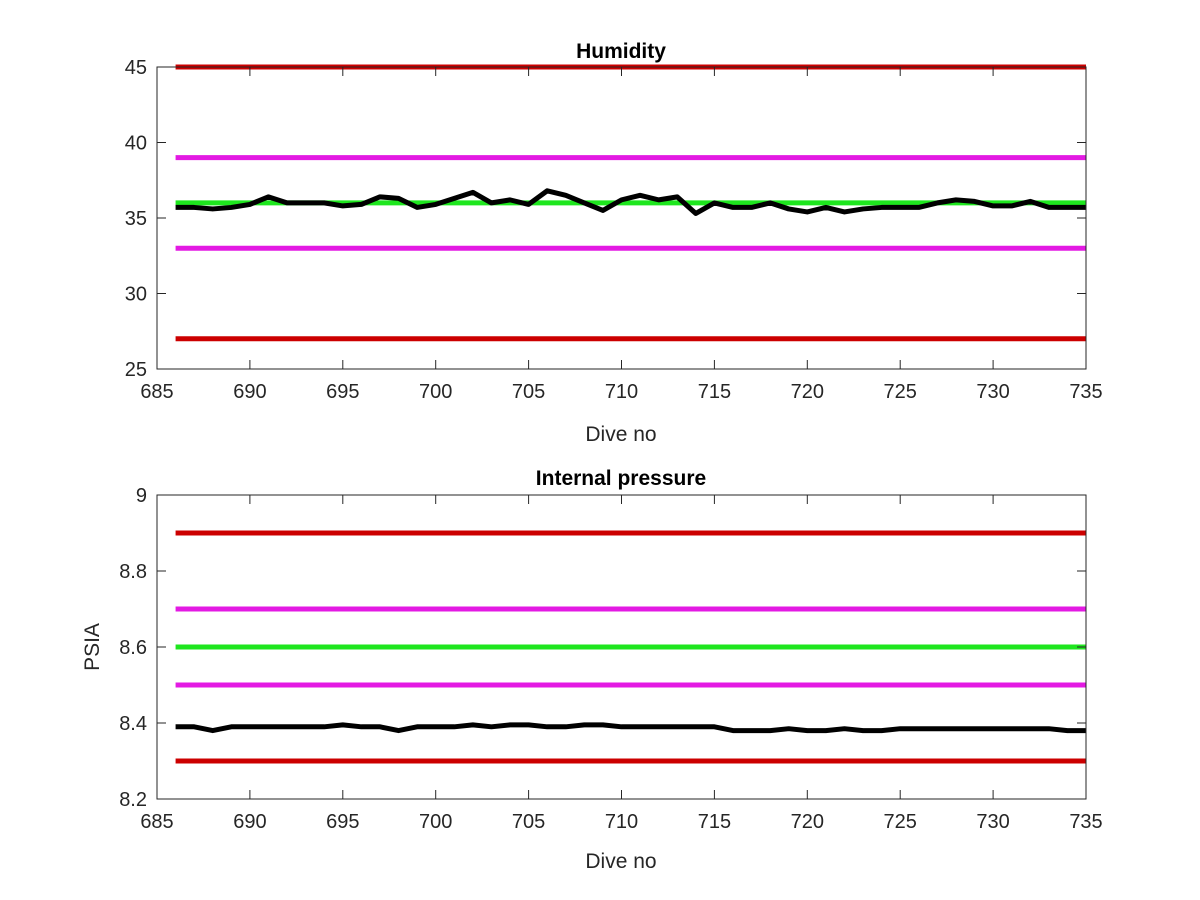 Image resolution: width=1200 pixels, height=900 pixels. I want to click on chart-title: Internal pressure, so click(621, 478).